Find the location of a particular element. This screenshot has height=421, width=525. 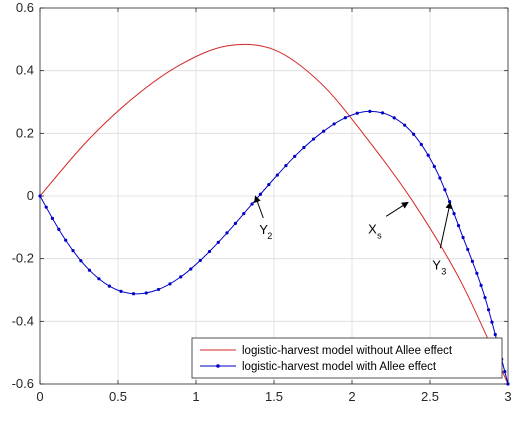

y-tick-label: 0 is located at coordinates (30, 195).